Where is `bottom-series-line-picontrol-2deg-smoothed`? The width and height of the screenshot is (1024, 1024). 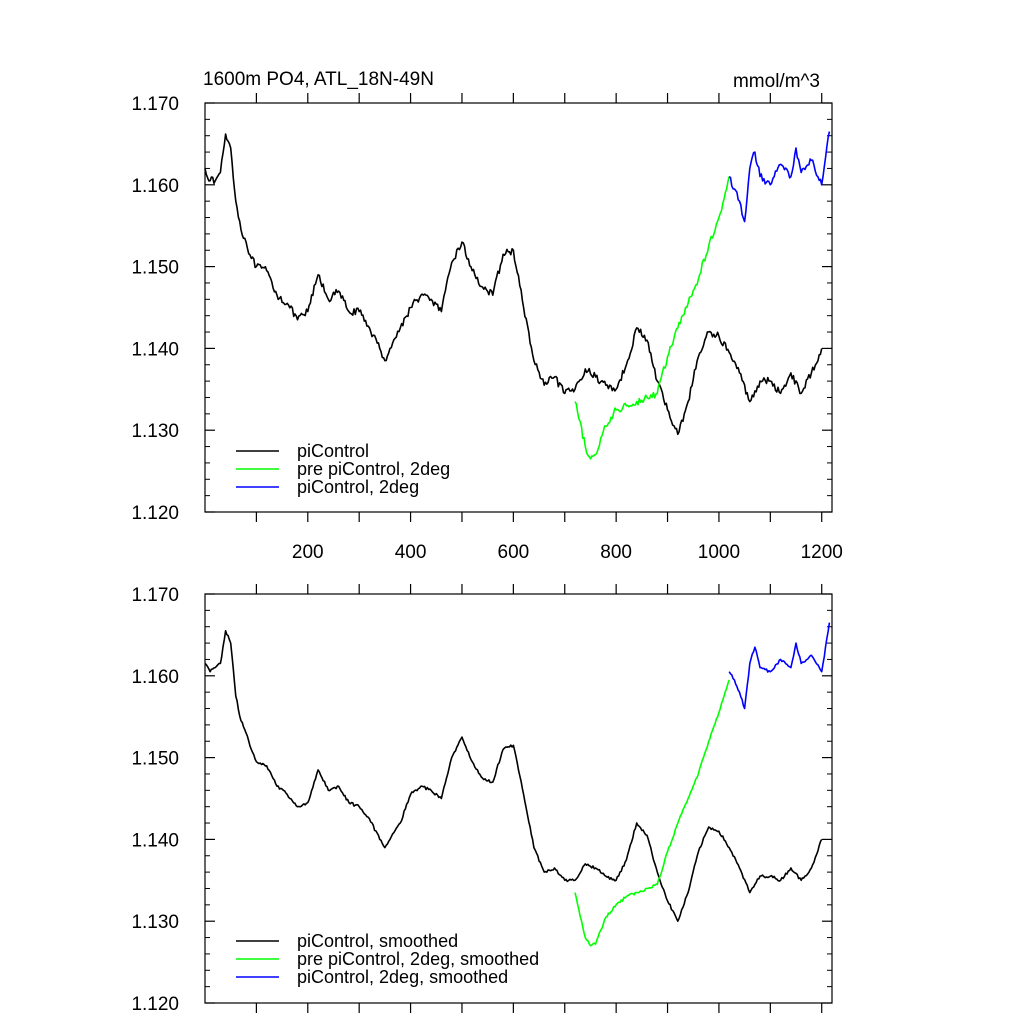
bottom-series-line-picontrol-2deg-smoothed is located at coordinates (779, 666).